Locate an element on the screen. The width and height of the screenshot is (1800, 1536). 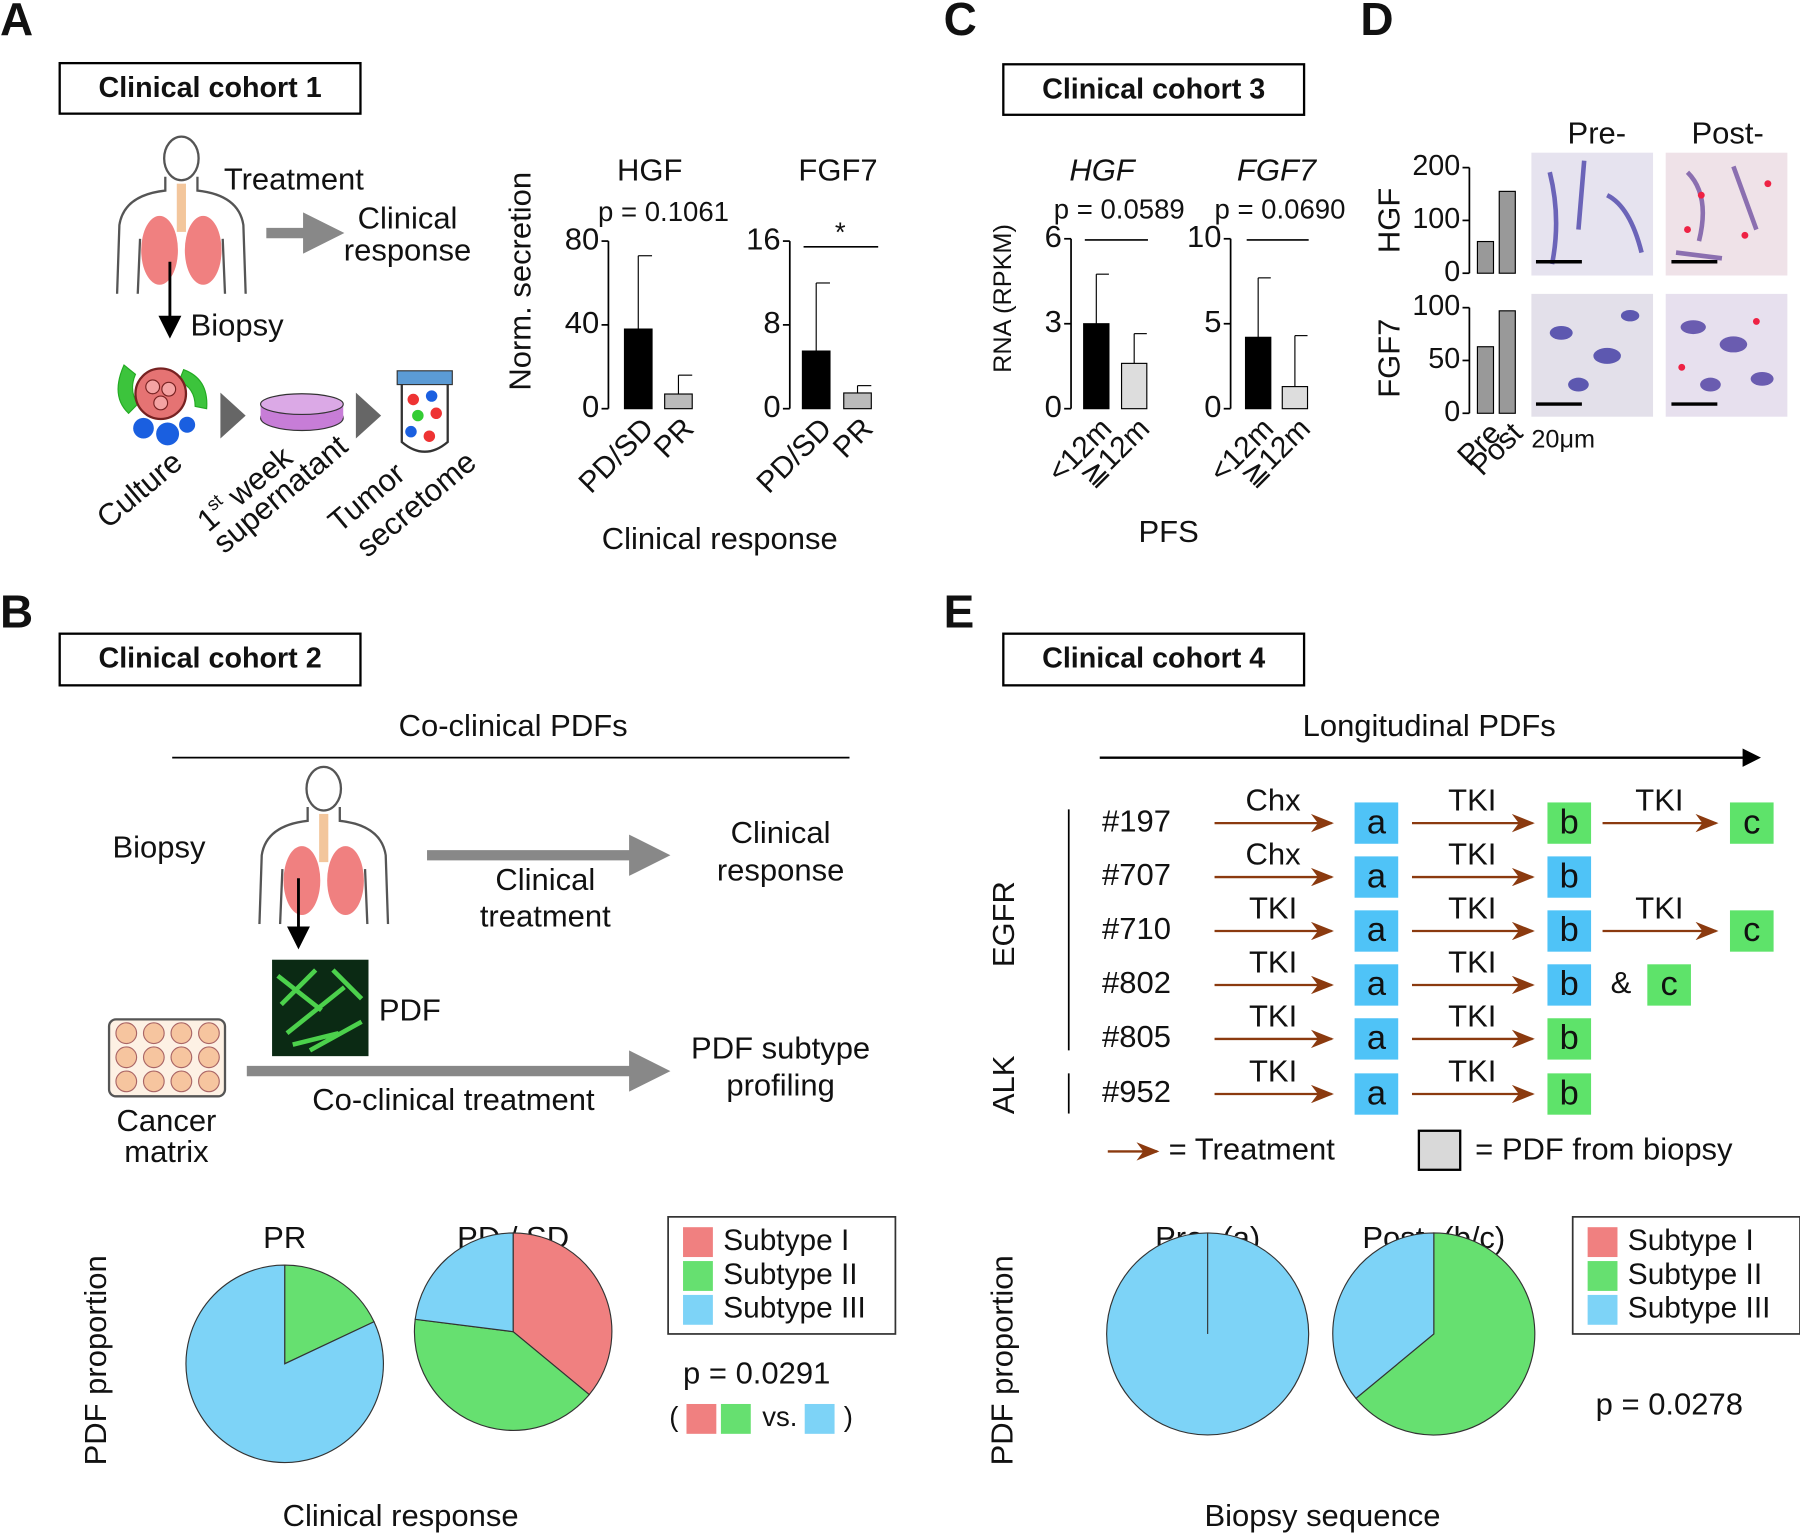
body-icon is located at coordinates (324, 845).